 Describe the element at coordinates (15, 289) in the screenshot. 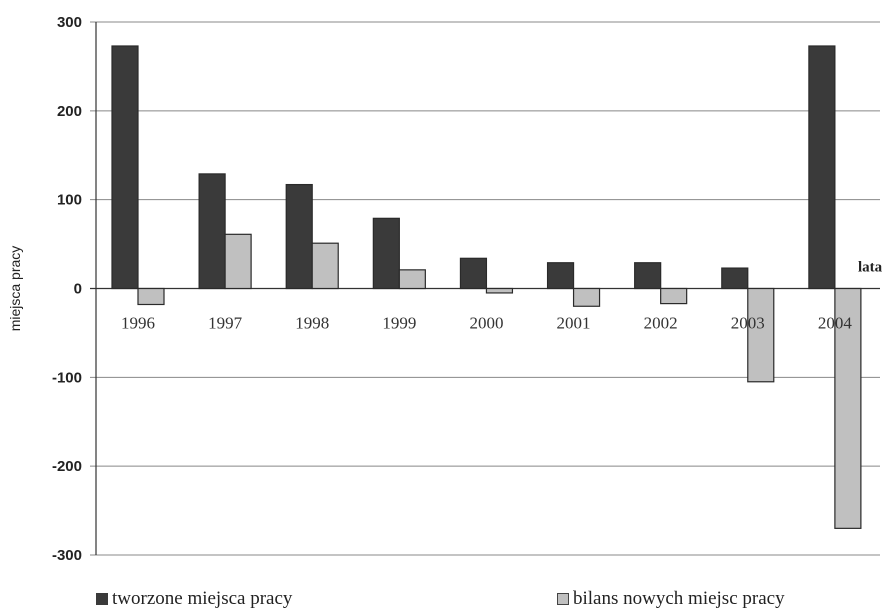

I see `y-axis-label: miejsca pracy` at that location.